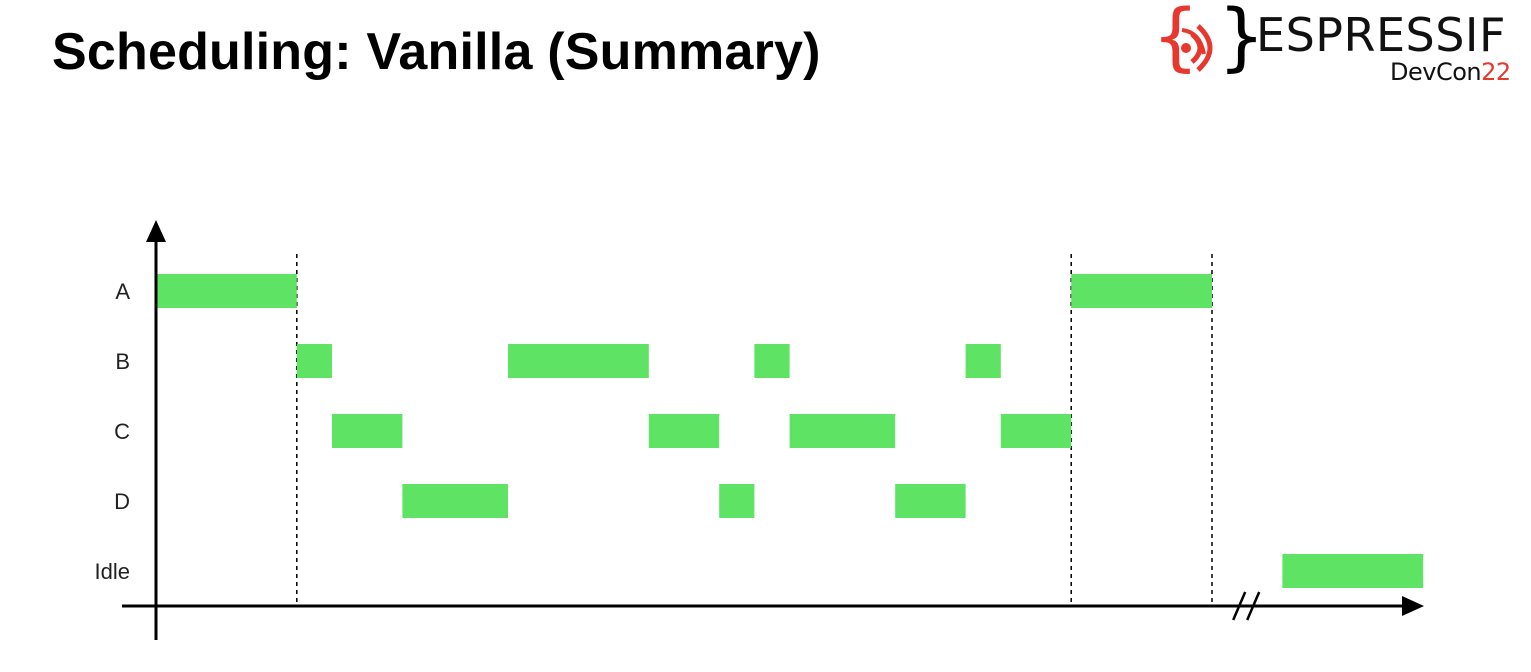 The image size is (1531, 672). Describe the element at coordinates (1436, 72) in the screenshot. I see `logo-event-name: DevCon` at that location.